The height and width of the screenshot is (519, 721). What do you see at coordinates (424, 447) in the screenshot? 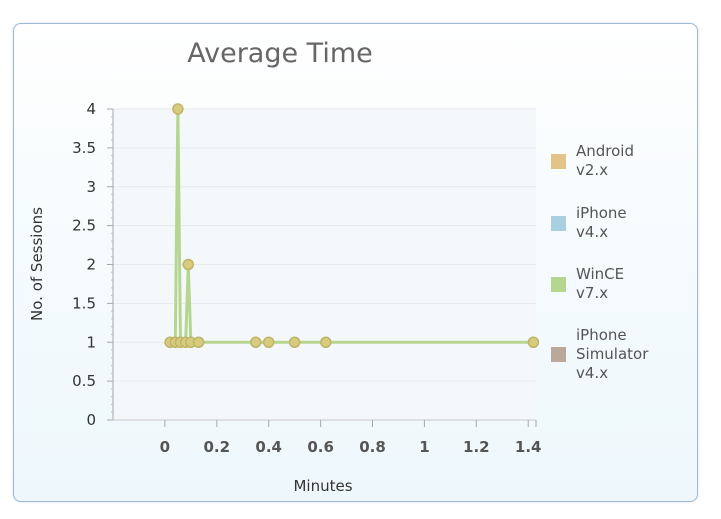
I see `x-tick-label: 1` at bounding box center [424, 447].